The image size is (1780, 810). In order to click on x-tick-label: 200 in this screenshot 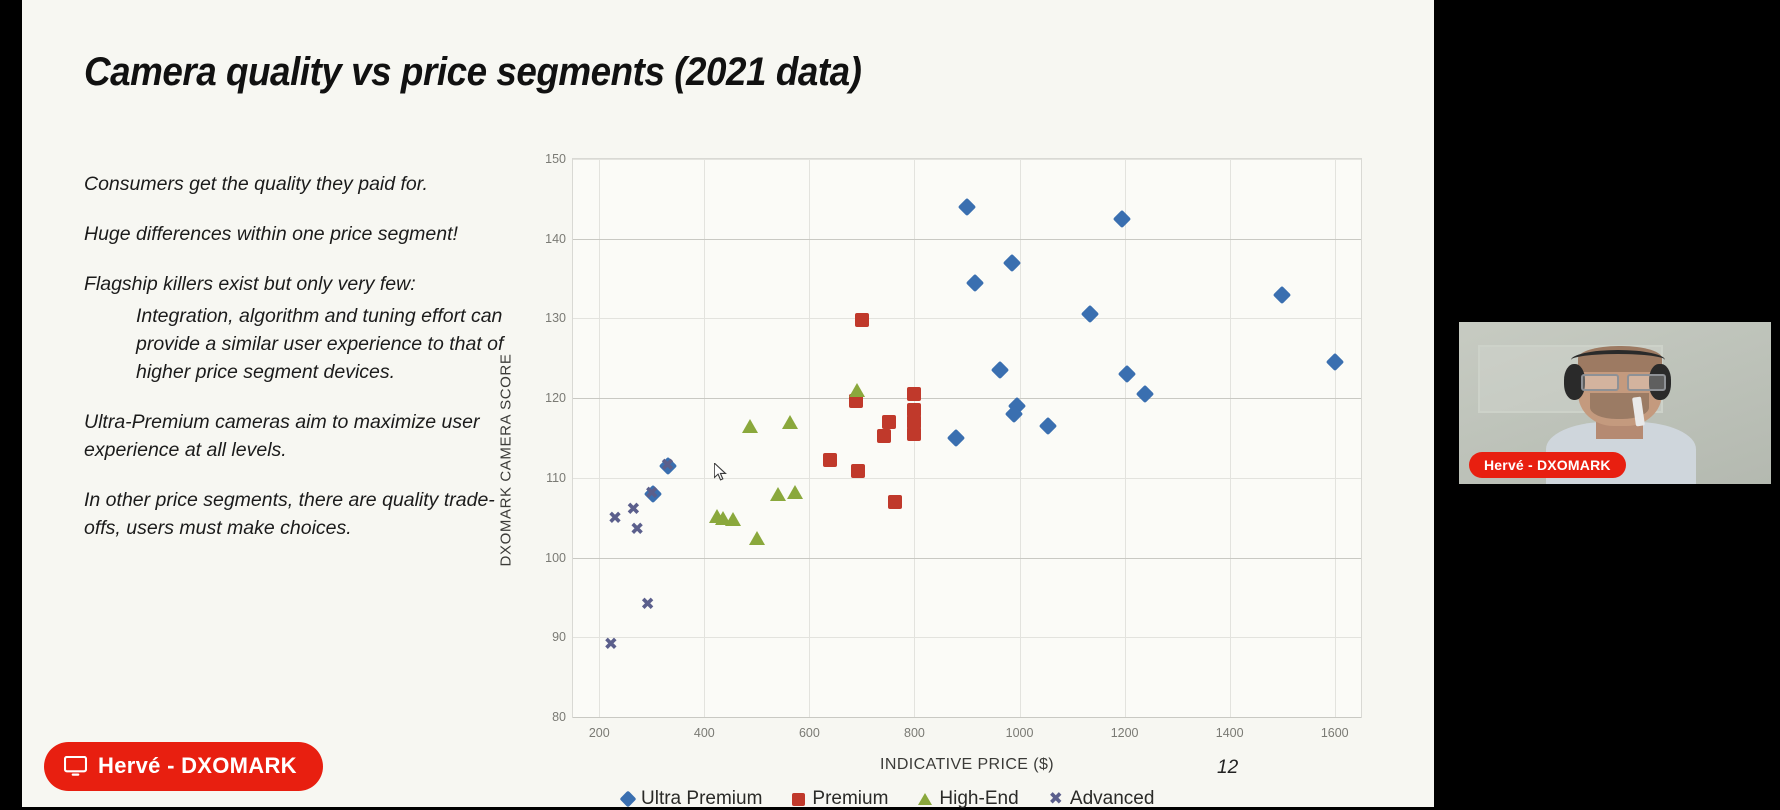, I will do `click(599, 733)`.